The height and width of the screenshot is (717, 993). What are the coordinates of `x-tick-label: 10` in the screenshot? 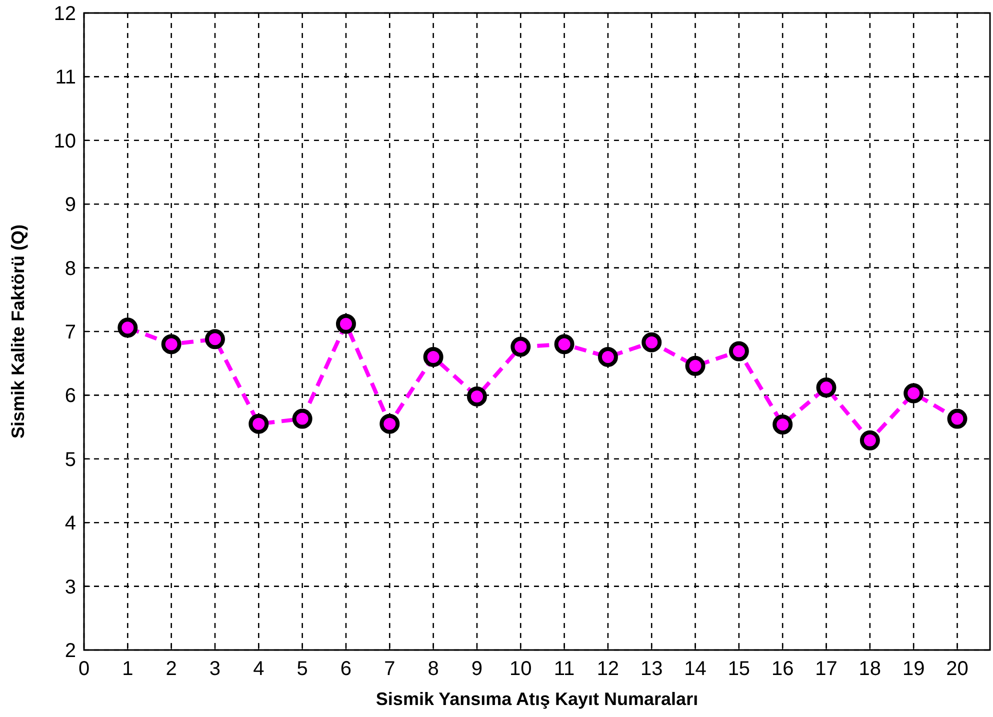 It's located at (521, 669).